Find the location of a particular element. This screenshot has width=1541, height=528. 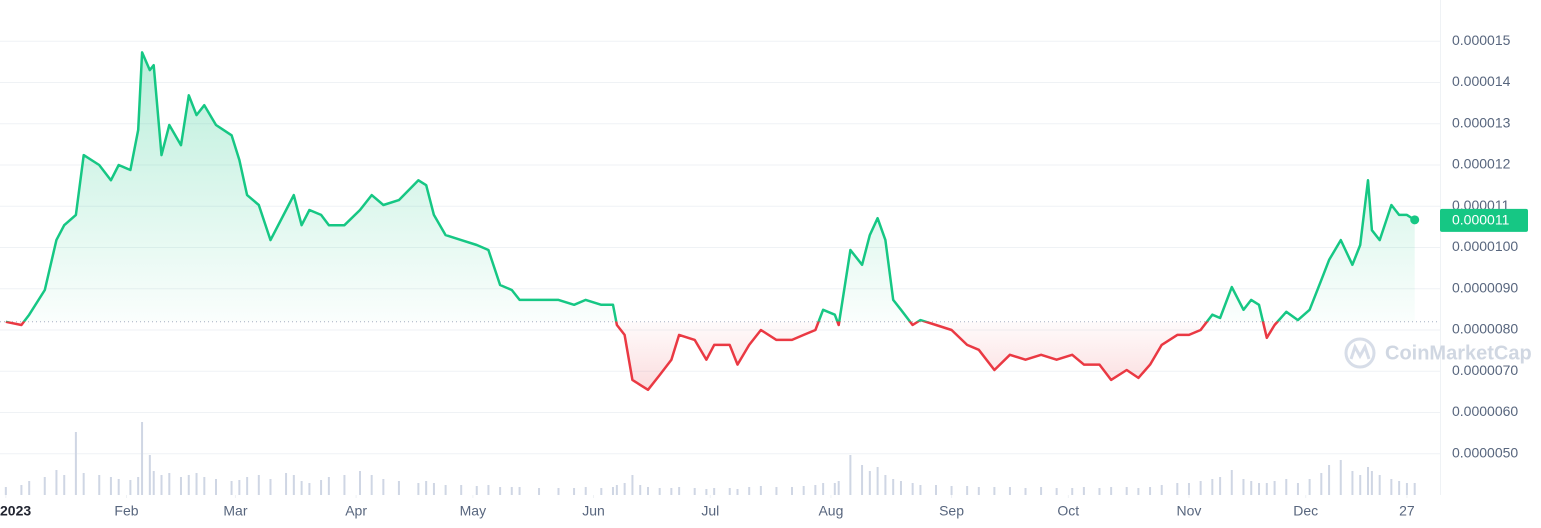

y-tick-label: 0.000014 is located at coordinates (1481, 81).